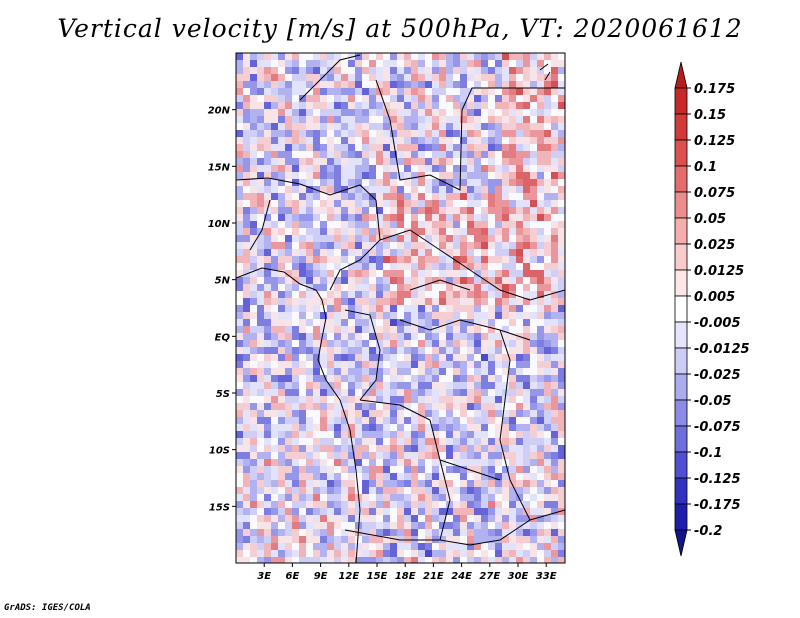 This screenshot has height=618, width=800. I want to click on colorbar-label: 0.125, so click(714, 141).